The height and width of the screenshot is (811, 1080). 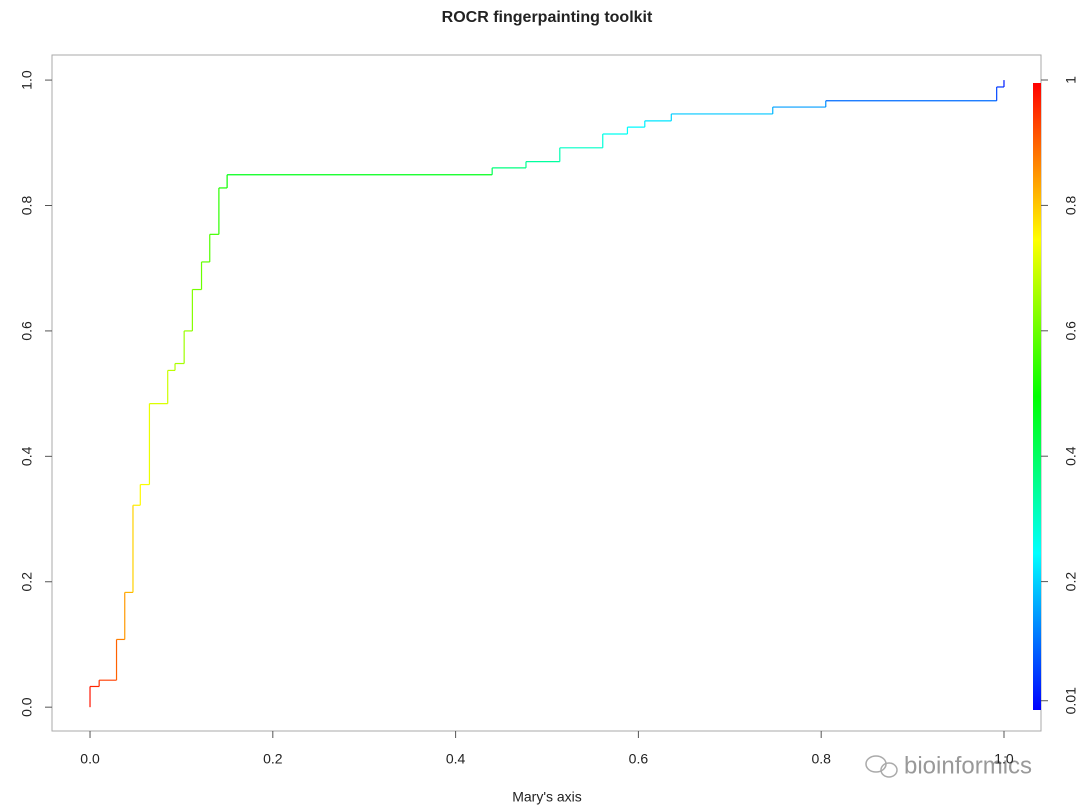 I want to click on x-tick-label: 0.8, so click(x=821, y=759).